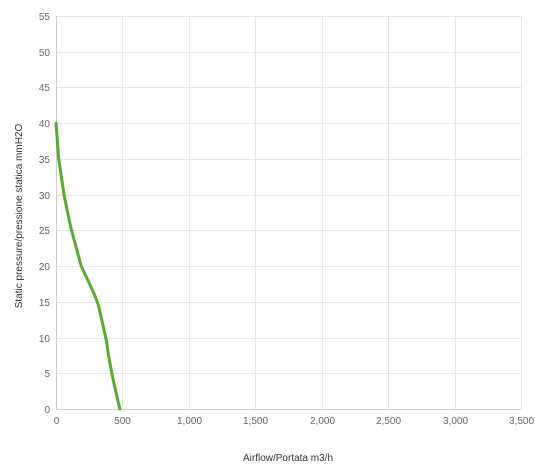 The width and height of the screenshot is (535, 464). What do you see at coordinates (45, 196) in the screenshot?
I see `y-tick-label-30: 30` at bounding box center [45, 196].